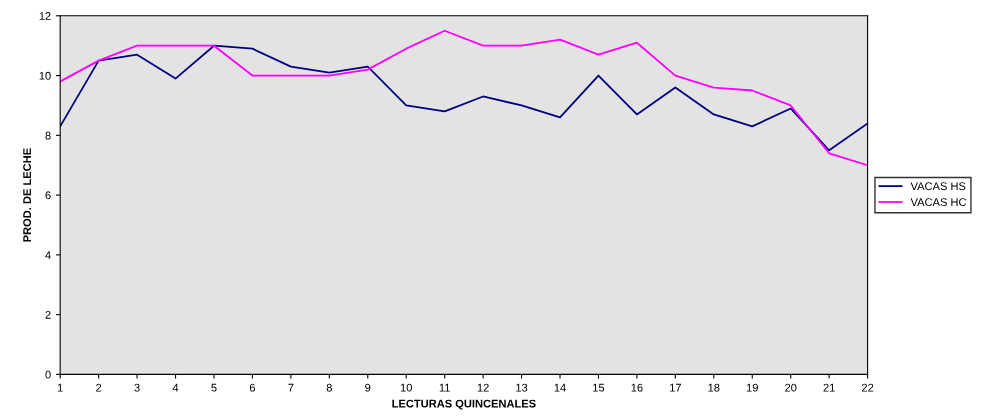  What do you see at coordinates (829, 387) in the screenshot?
I see `x-tick-label: 21` at bounding box center [829, 387].